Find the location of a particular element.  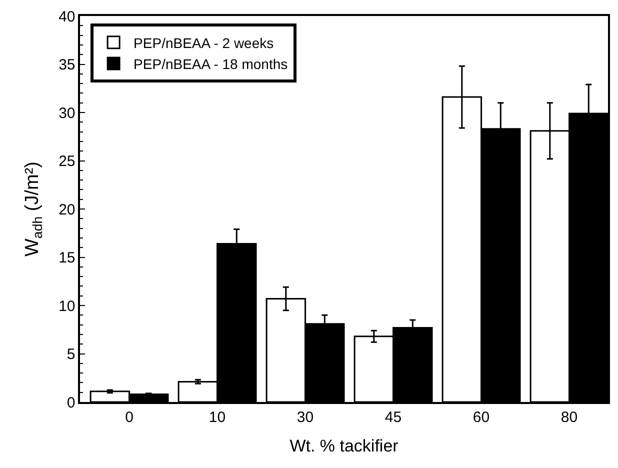

y-tick-label: 30 is located at coordinates (67, 113).